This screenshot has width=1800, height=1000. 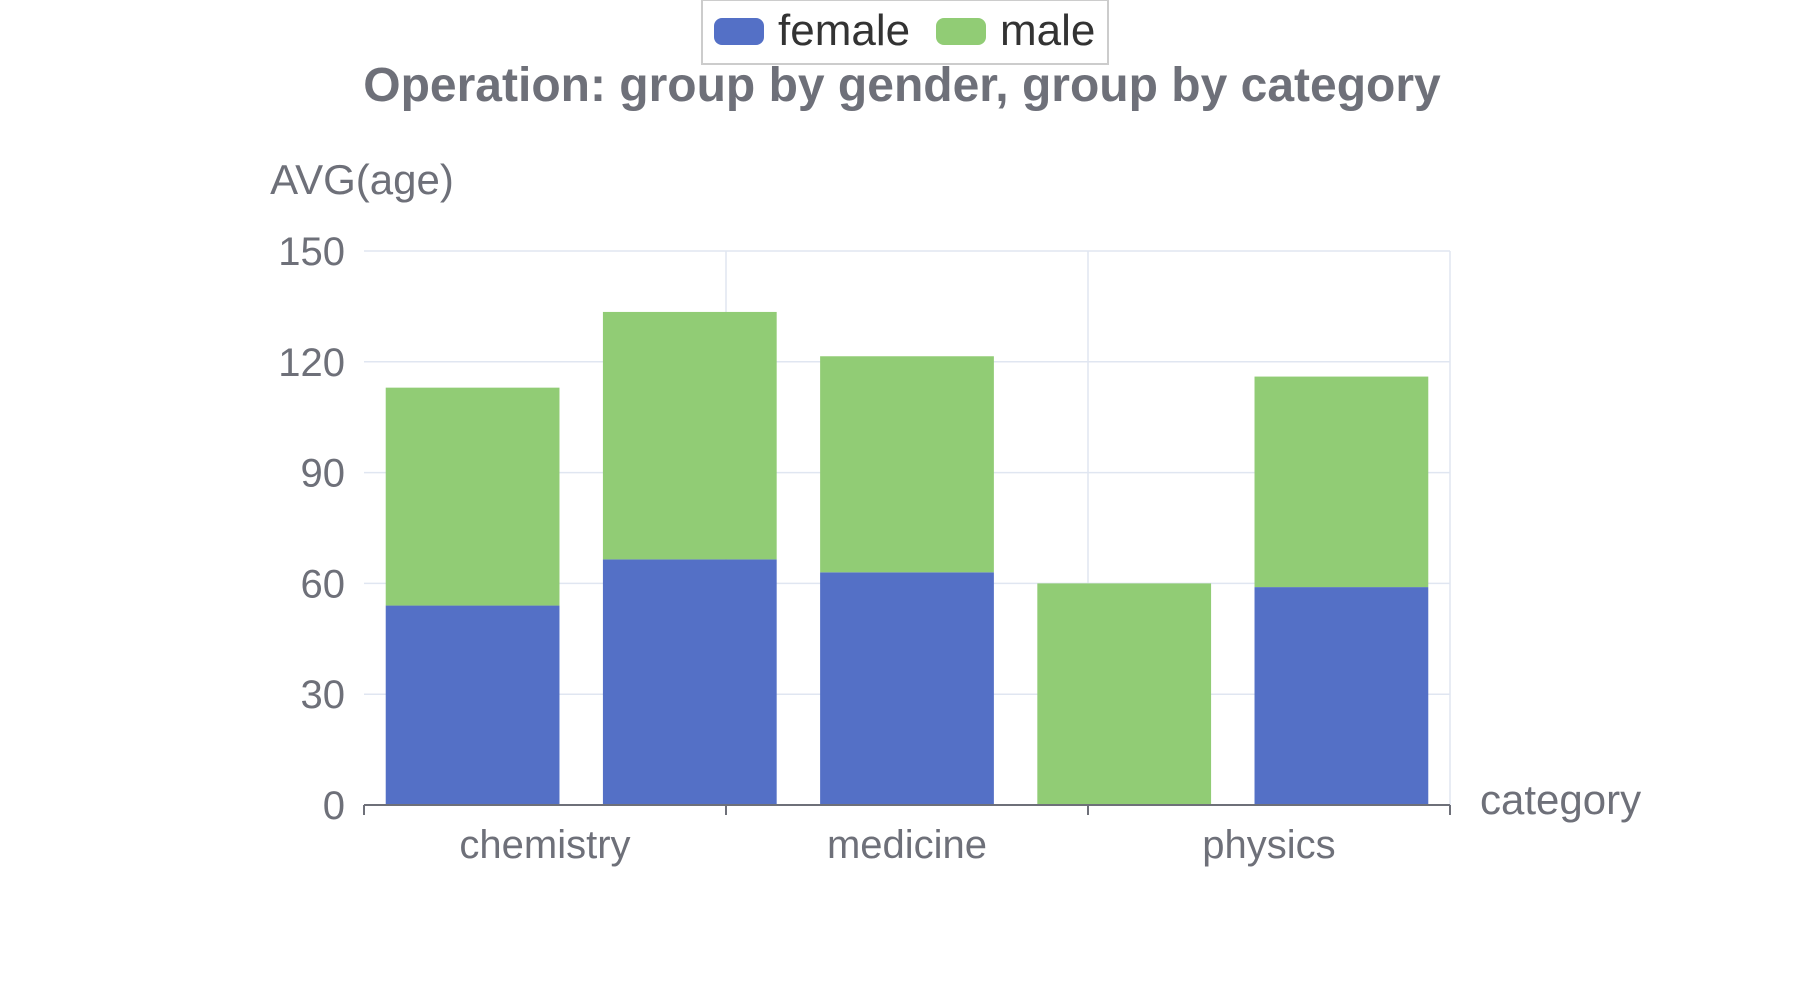 I want to click on legend-swatch-female, so click(x=739, y=31).